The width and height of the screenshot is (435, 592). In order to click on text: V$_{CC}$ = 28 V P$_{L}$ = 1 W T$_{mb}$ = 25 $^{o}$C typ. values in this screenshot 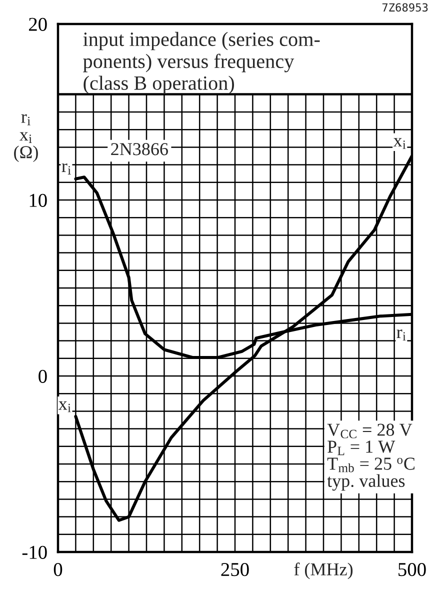, I will do `click(370, 457)`.